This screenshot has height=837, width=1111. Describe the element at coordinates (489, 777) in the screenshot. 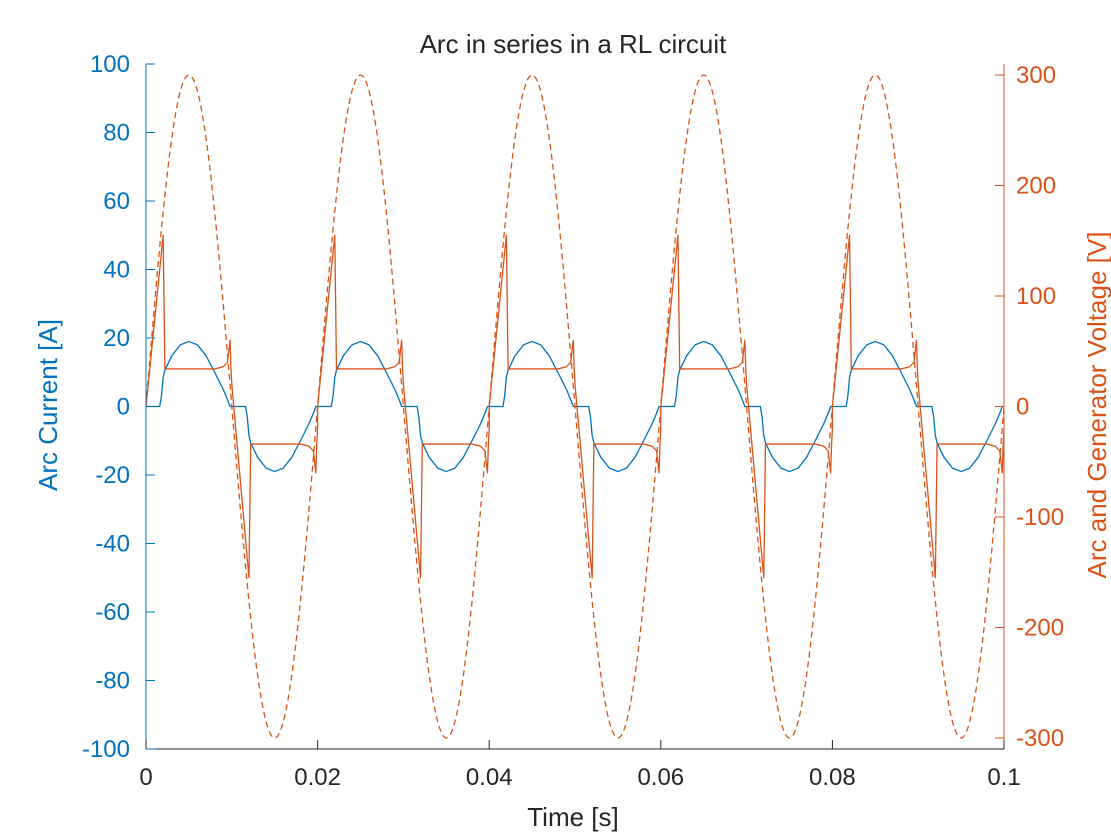

I see `x-tick-label: 0.04` at that location.